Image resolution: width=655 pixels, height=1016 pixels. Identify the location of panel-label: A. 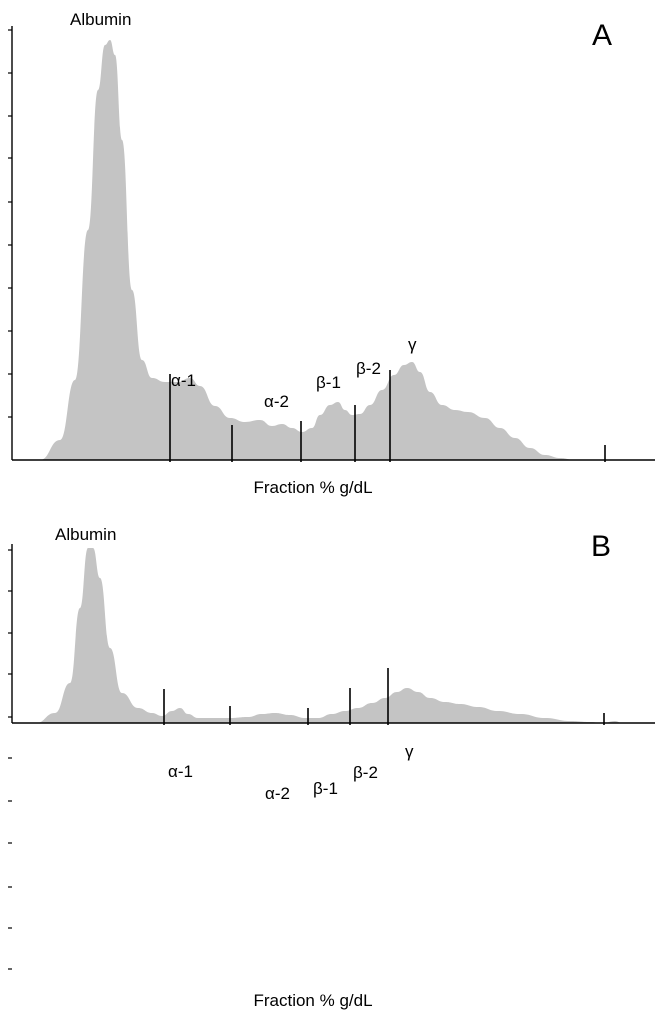
(602, 35).